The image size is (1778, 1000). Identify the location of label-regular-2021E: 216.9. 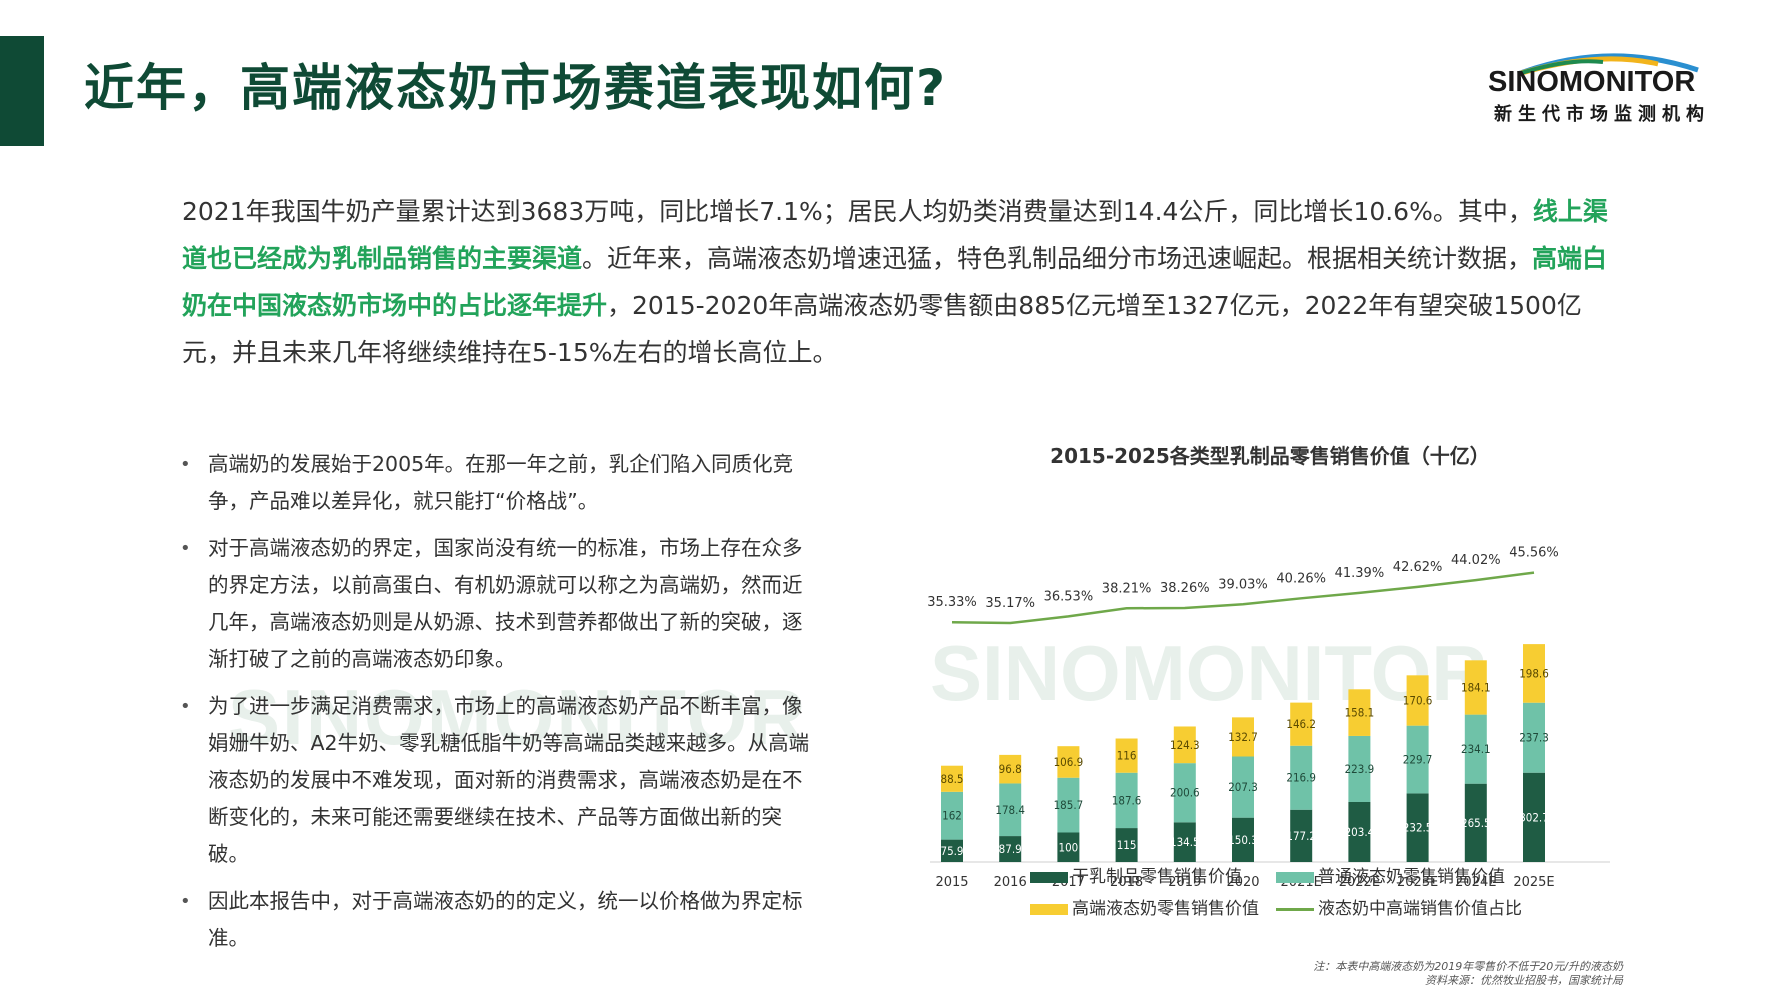
(1301, 778).